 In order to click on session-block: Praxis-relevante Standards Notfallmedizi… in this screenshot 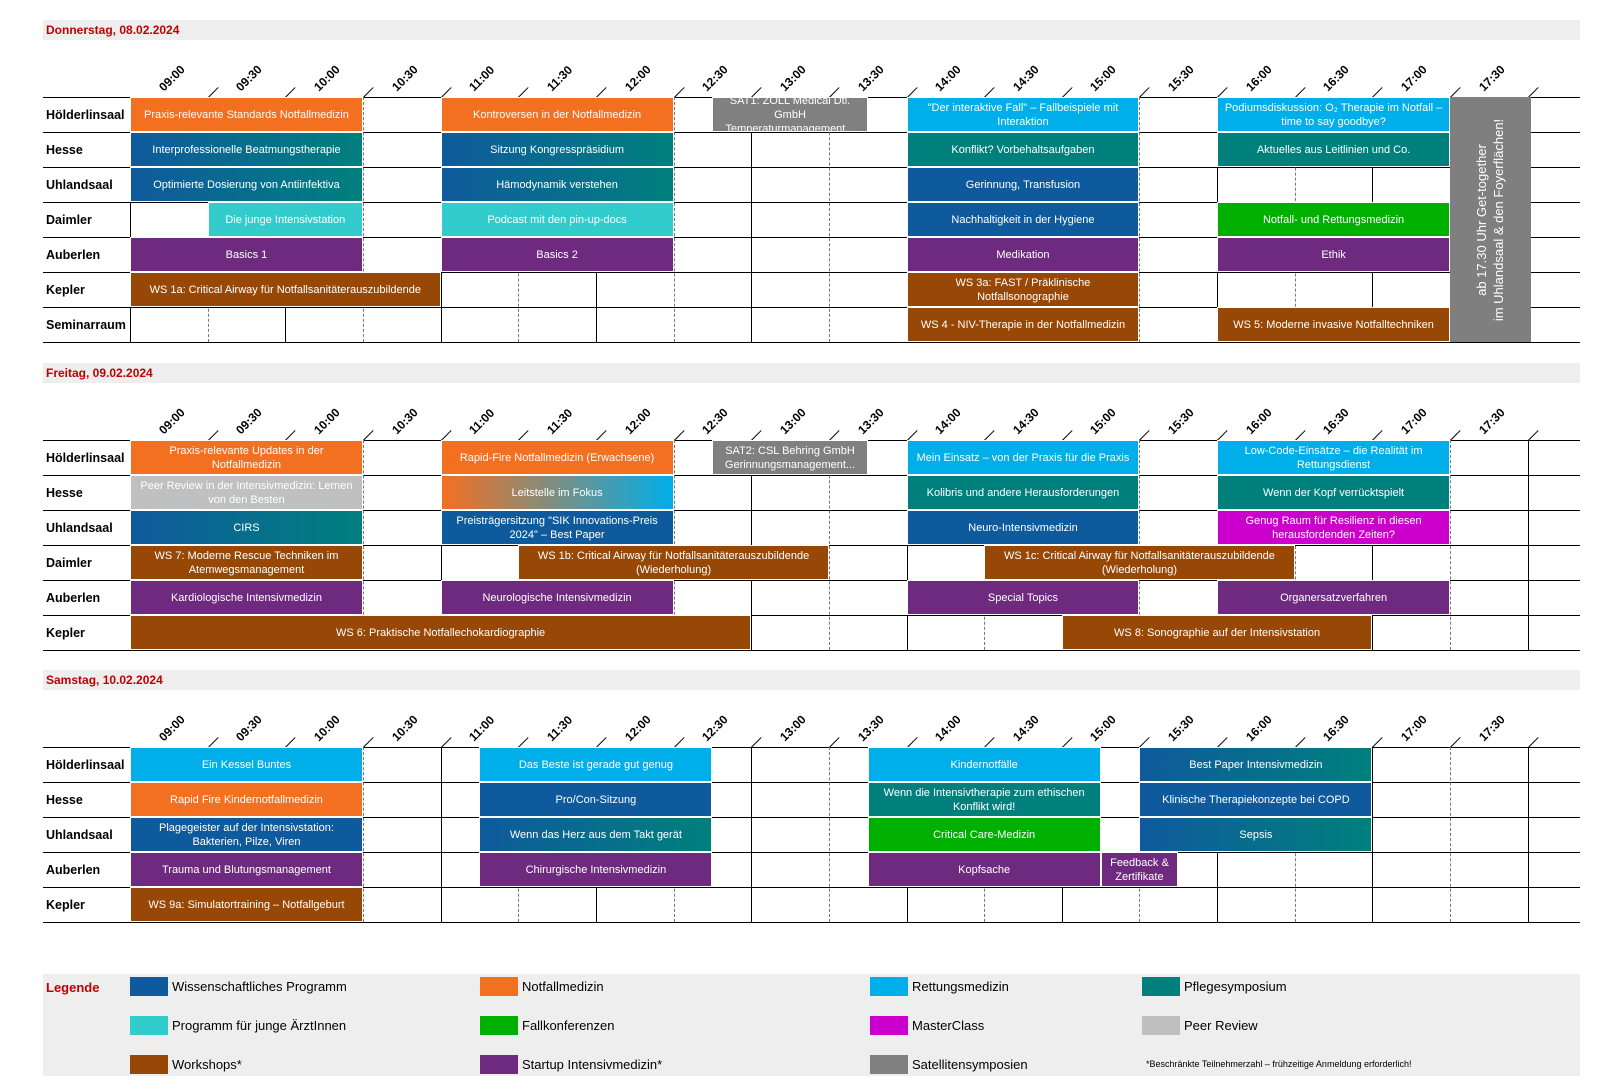, I will do `click(246, 114)`.